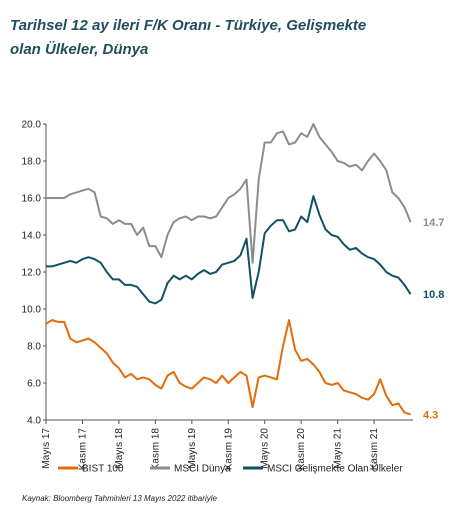  I want to click on legend-label: MSCI Dünya, so click(202, 469).